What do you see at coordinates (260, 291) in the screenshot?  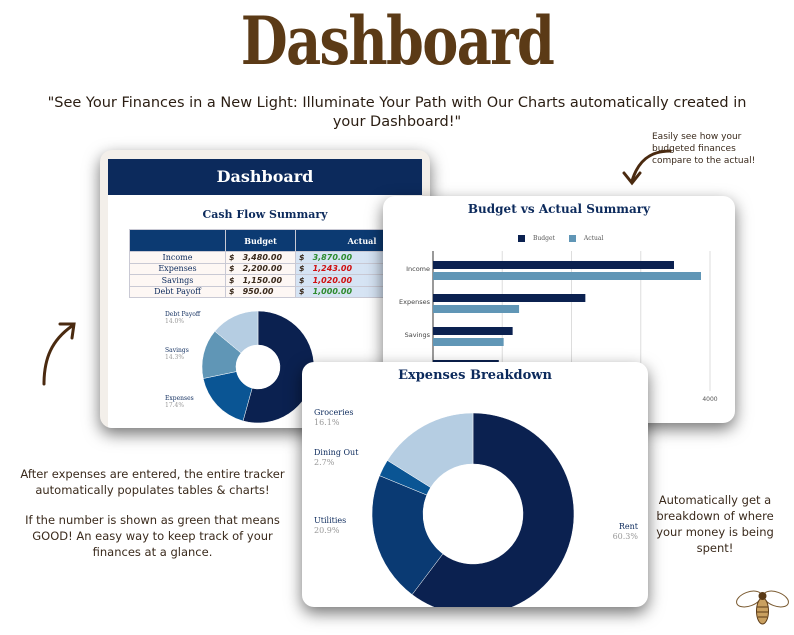 I see `budget-cell: $950.00` at bounding box center [260, 291].